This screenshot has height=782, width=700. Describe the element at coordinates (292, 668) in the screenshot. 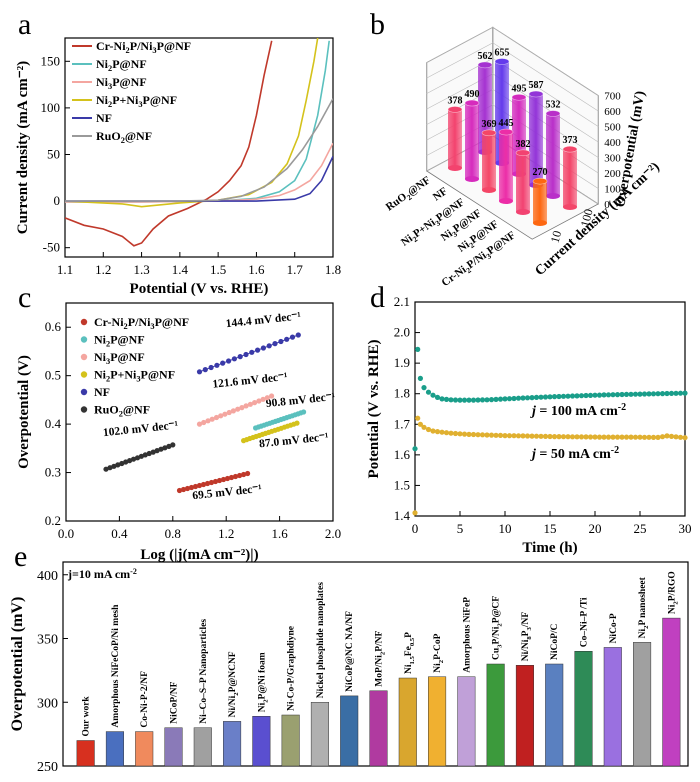

I see `bar-category-label-7: Ni-Co-P/Graphdiyne` at that location.